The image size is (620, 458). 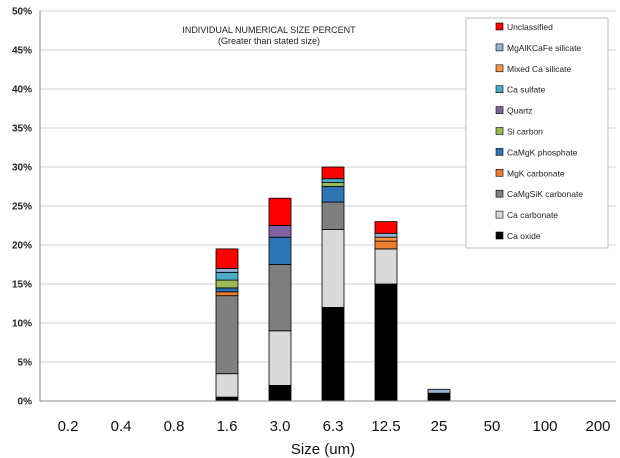 What do you see at coordinates (68, 426) in the screenshot?
I see `x-tick-label: 0.2` at bounding box center [68, 426].